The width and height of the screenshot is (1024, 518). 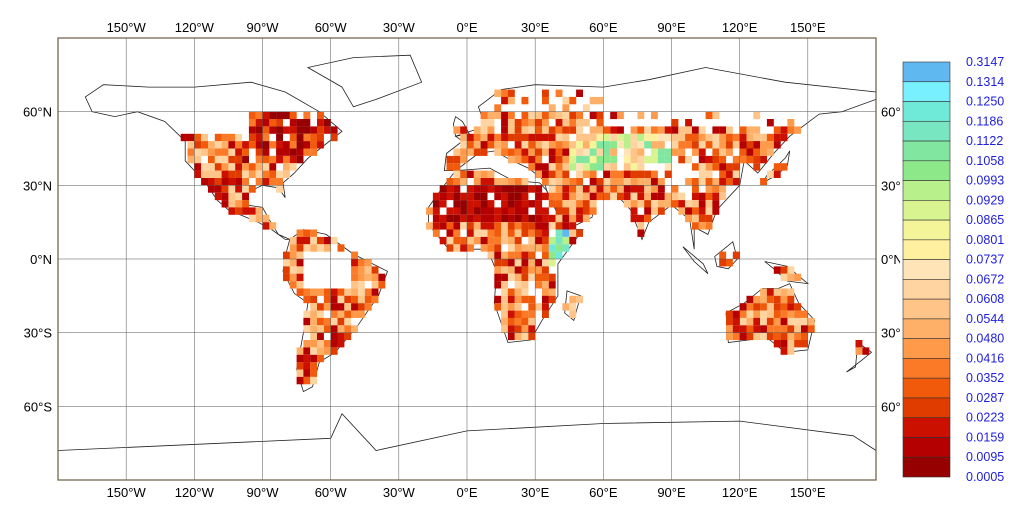 What do you see at coordinates (985, 477) in the screenshot?
I see `colorbar-label: 0.0005` at bounding box center [985, 477].